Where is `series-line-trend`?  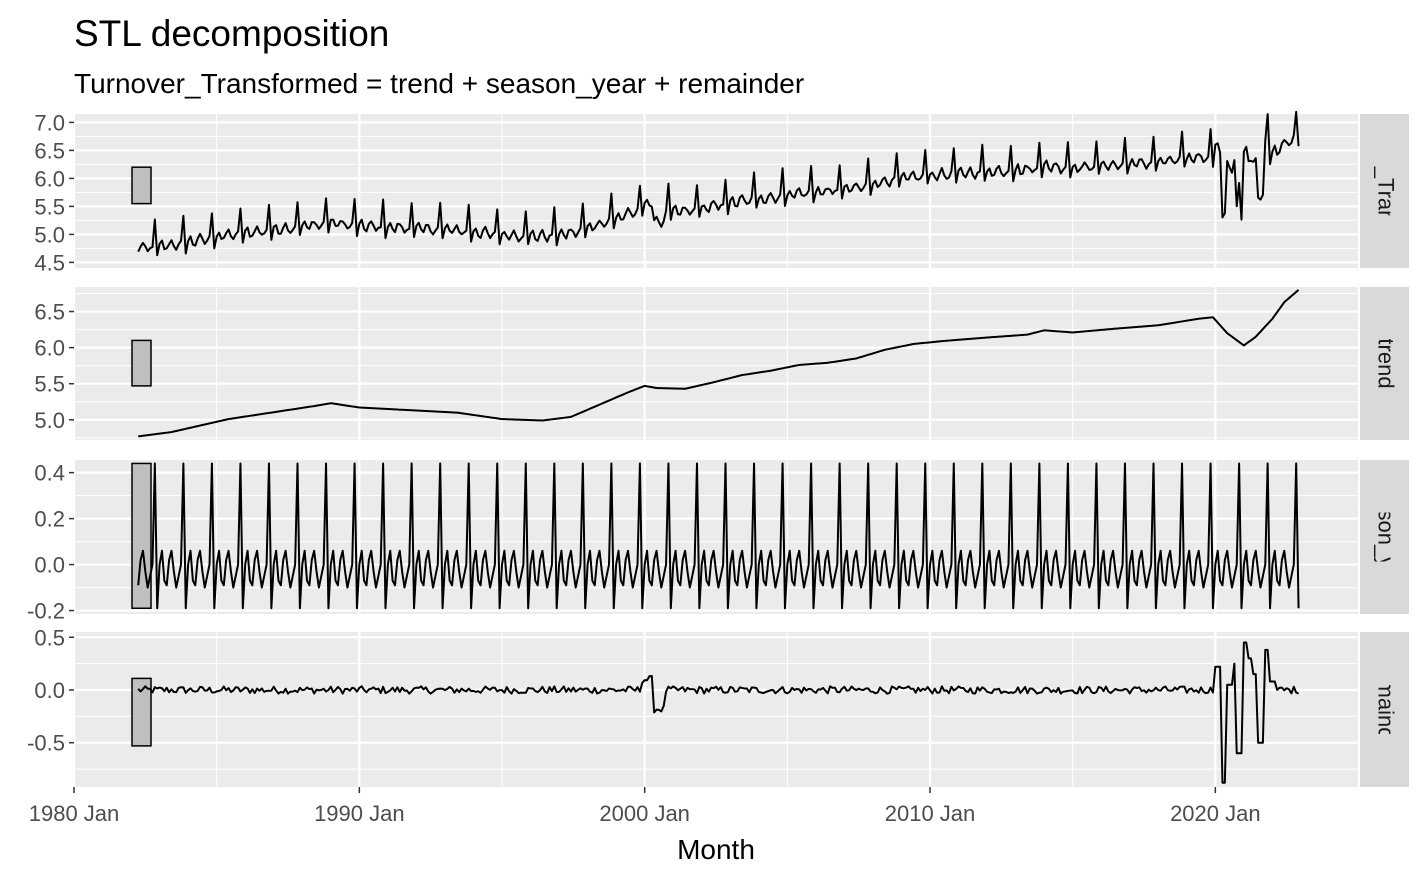 series-line-trend is located at coordinates (719, 363).